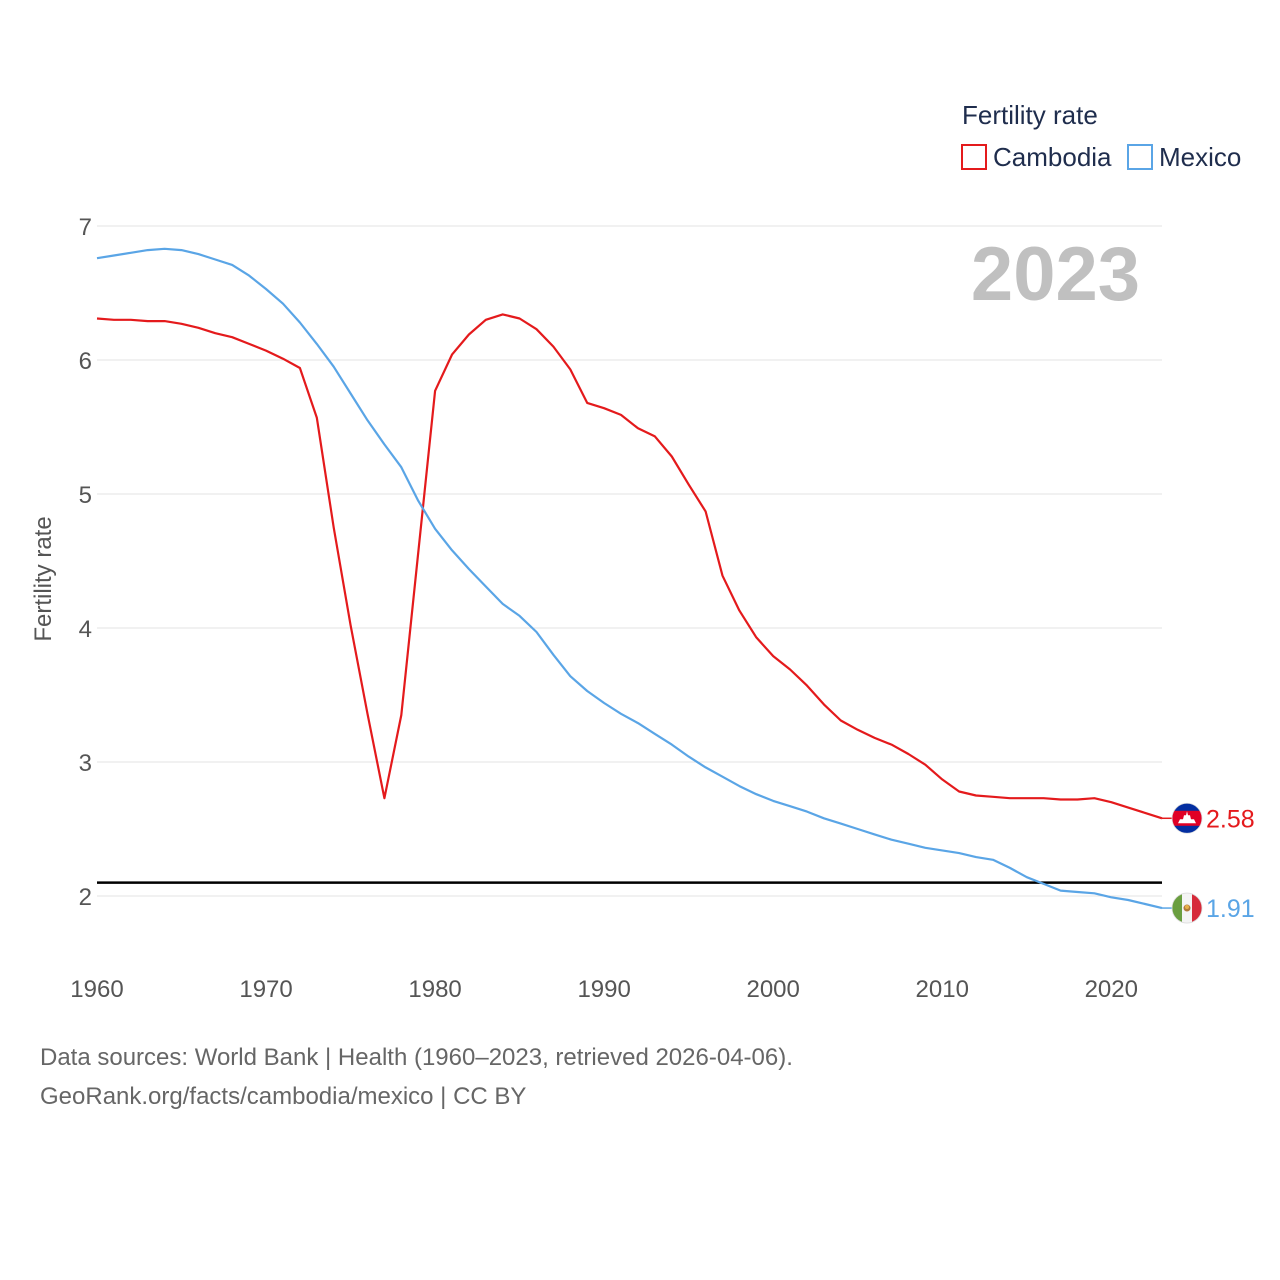 The height and width of the screenshot is (1280, 1280). I want to click on legend: Cambodia Mexico, so click(1101, 157).